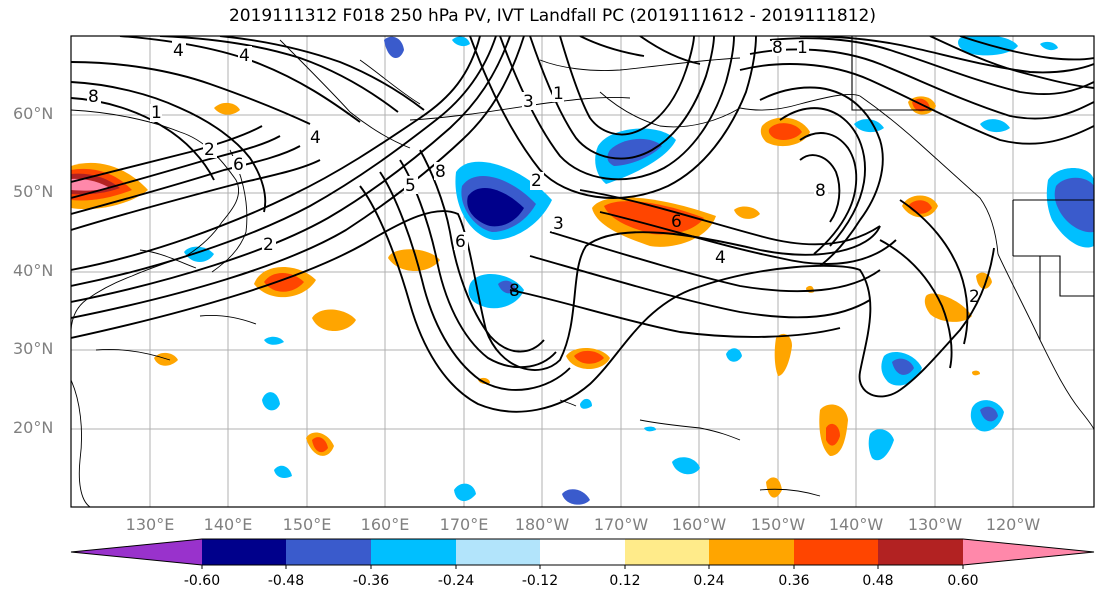 The width and height of the screenshot is (1105, 601). I want to click on lon-label: 170°E, so click(464, 524).